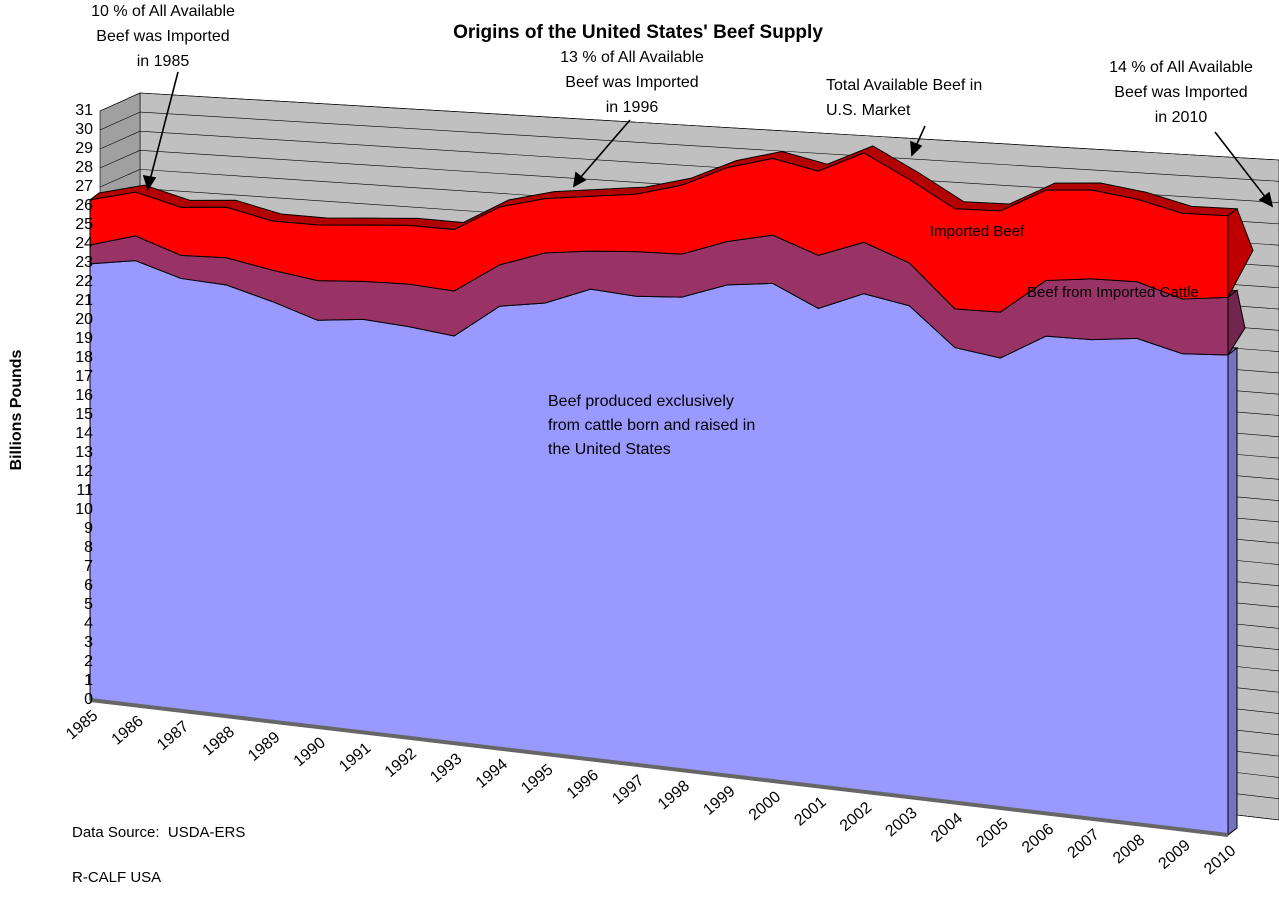 This screenshot has width=1279, height=906. I want to click on y-tick-label: 26, so click(84, 205).